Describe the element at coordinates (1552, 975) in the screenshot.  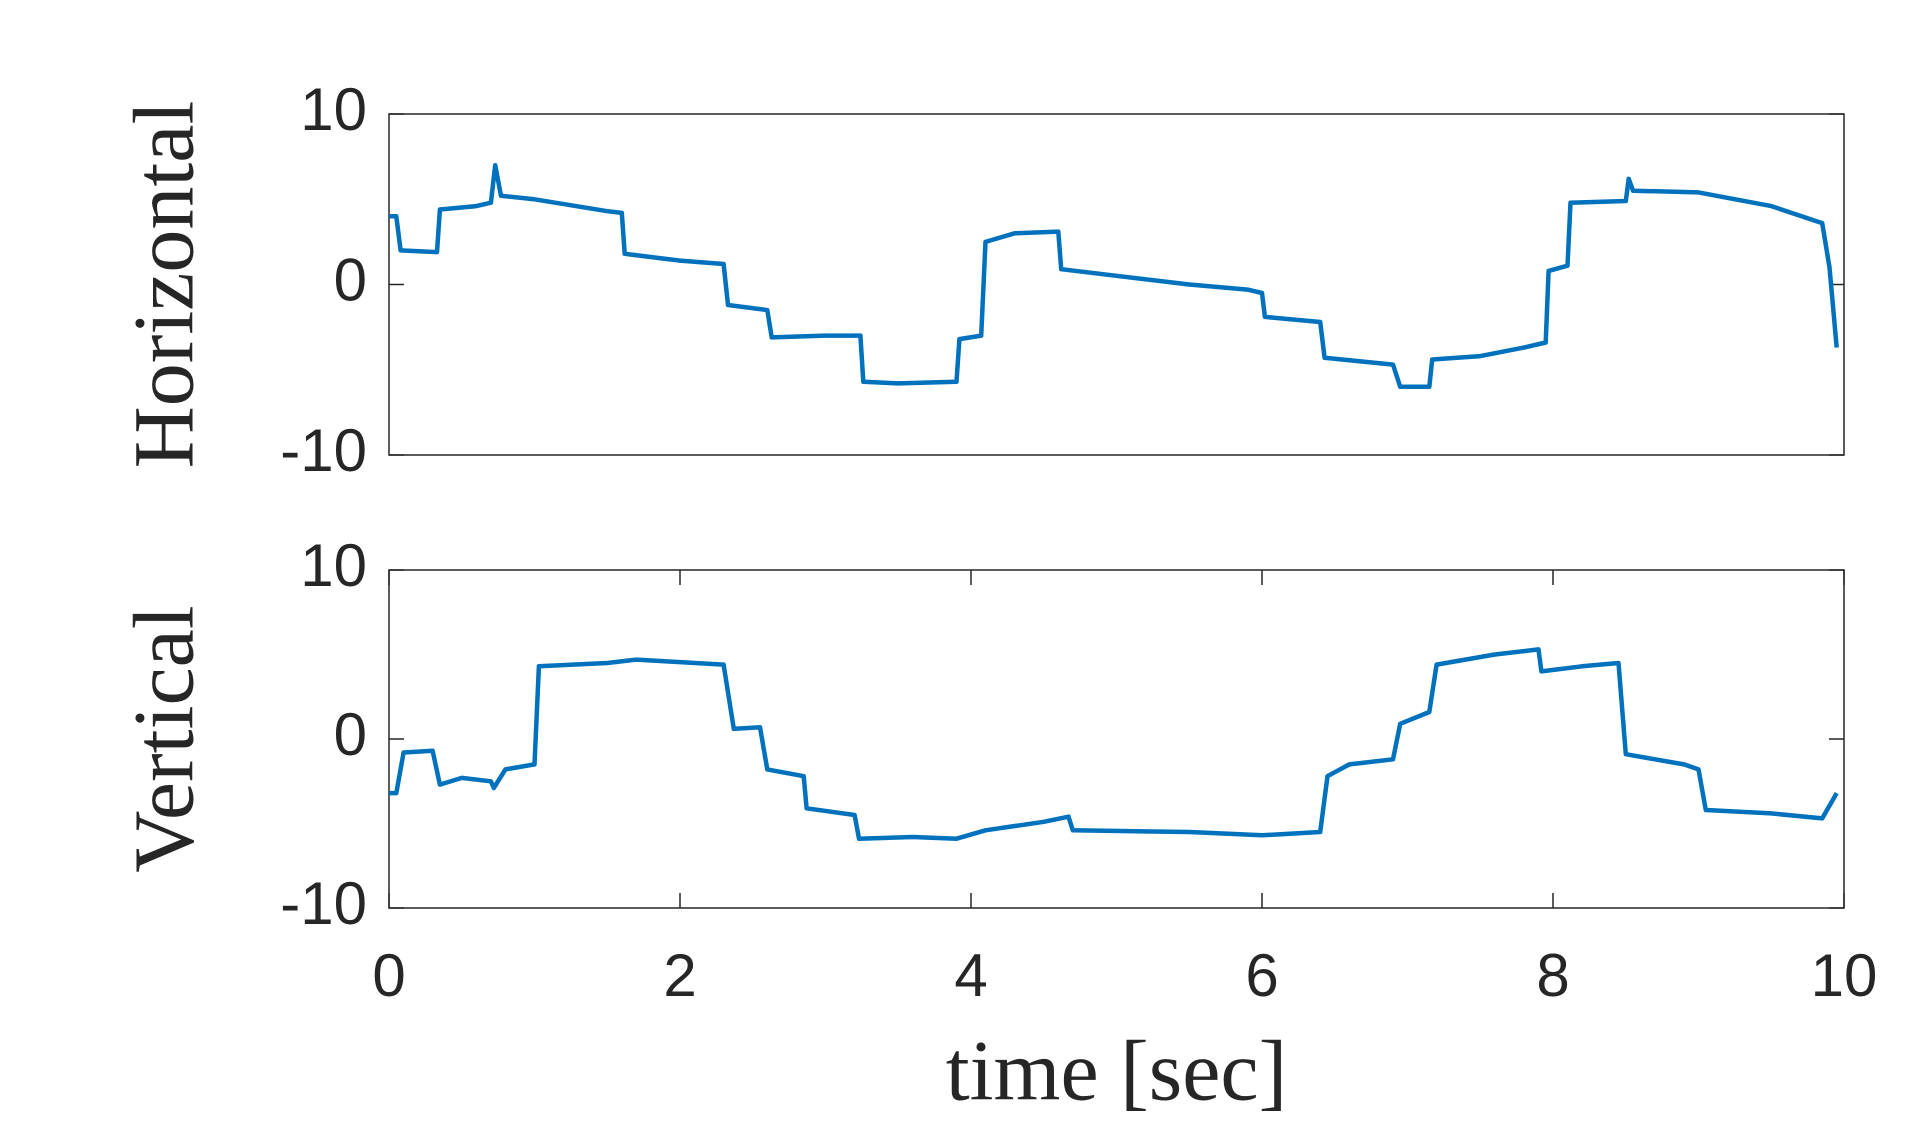
I see `x-tick-label: 8` at that location.